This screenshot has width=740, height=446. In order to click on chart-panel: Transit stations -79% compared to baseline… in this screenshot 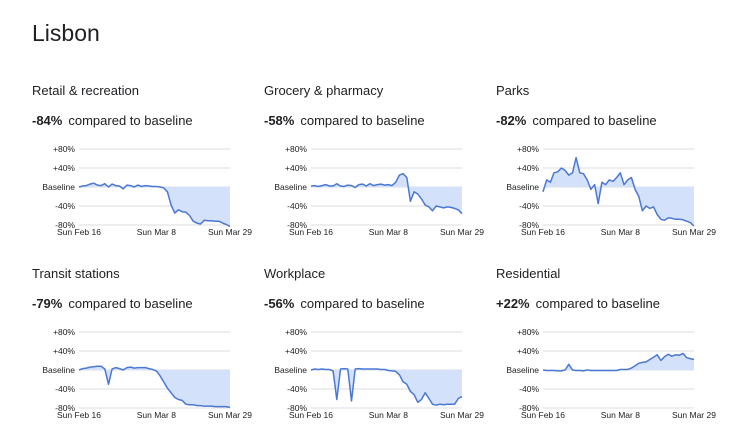, I will do `click(147, 356)`.